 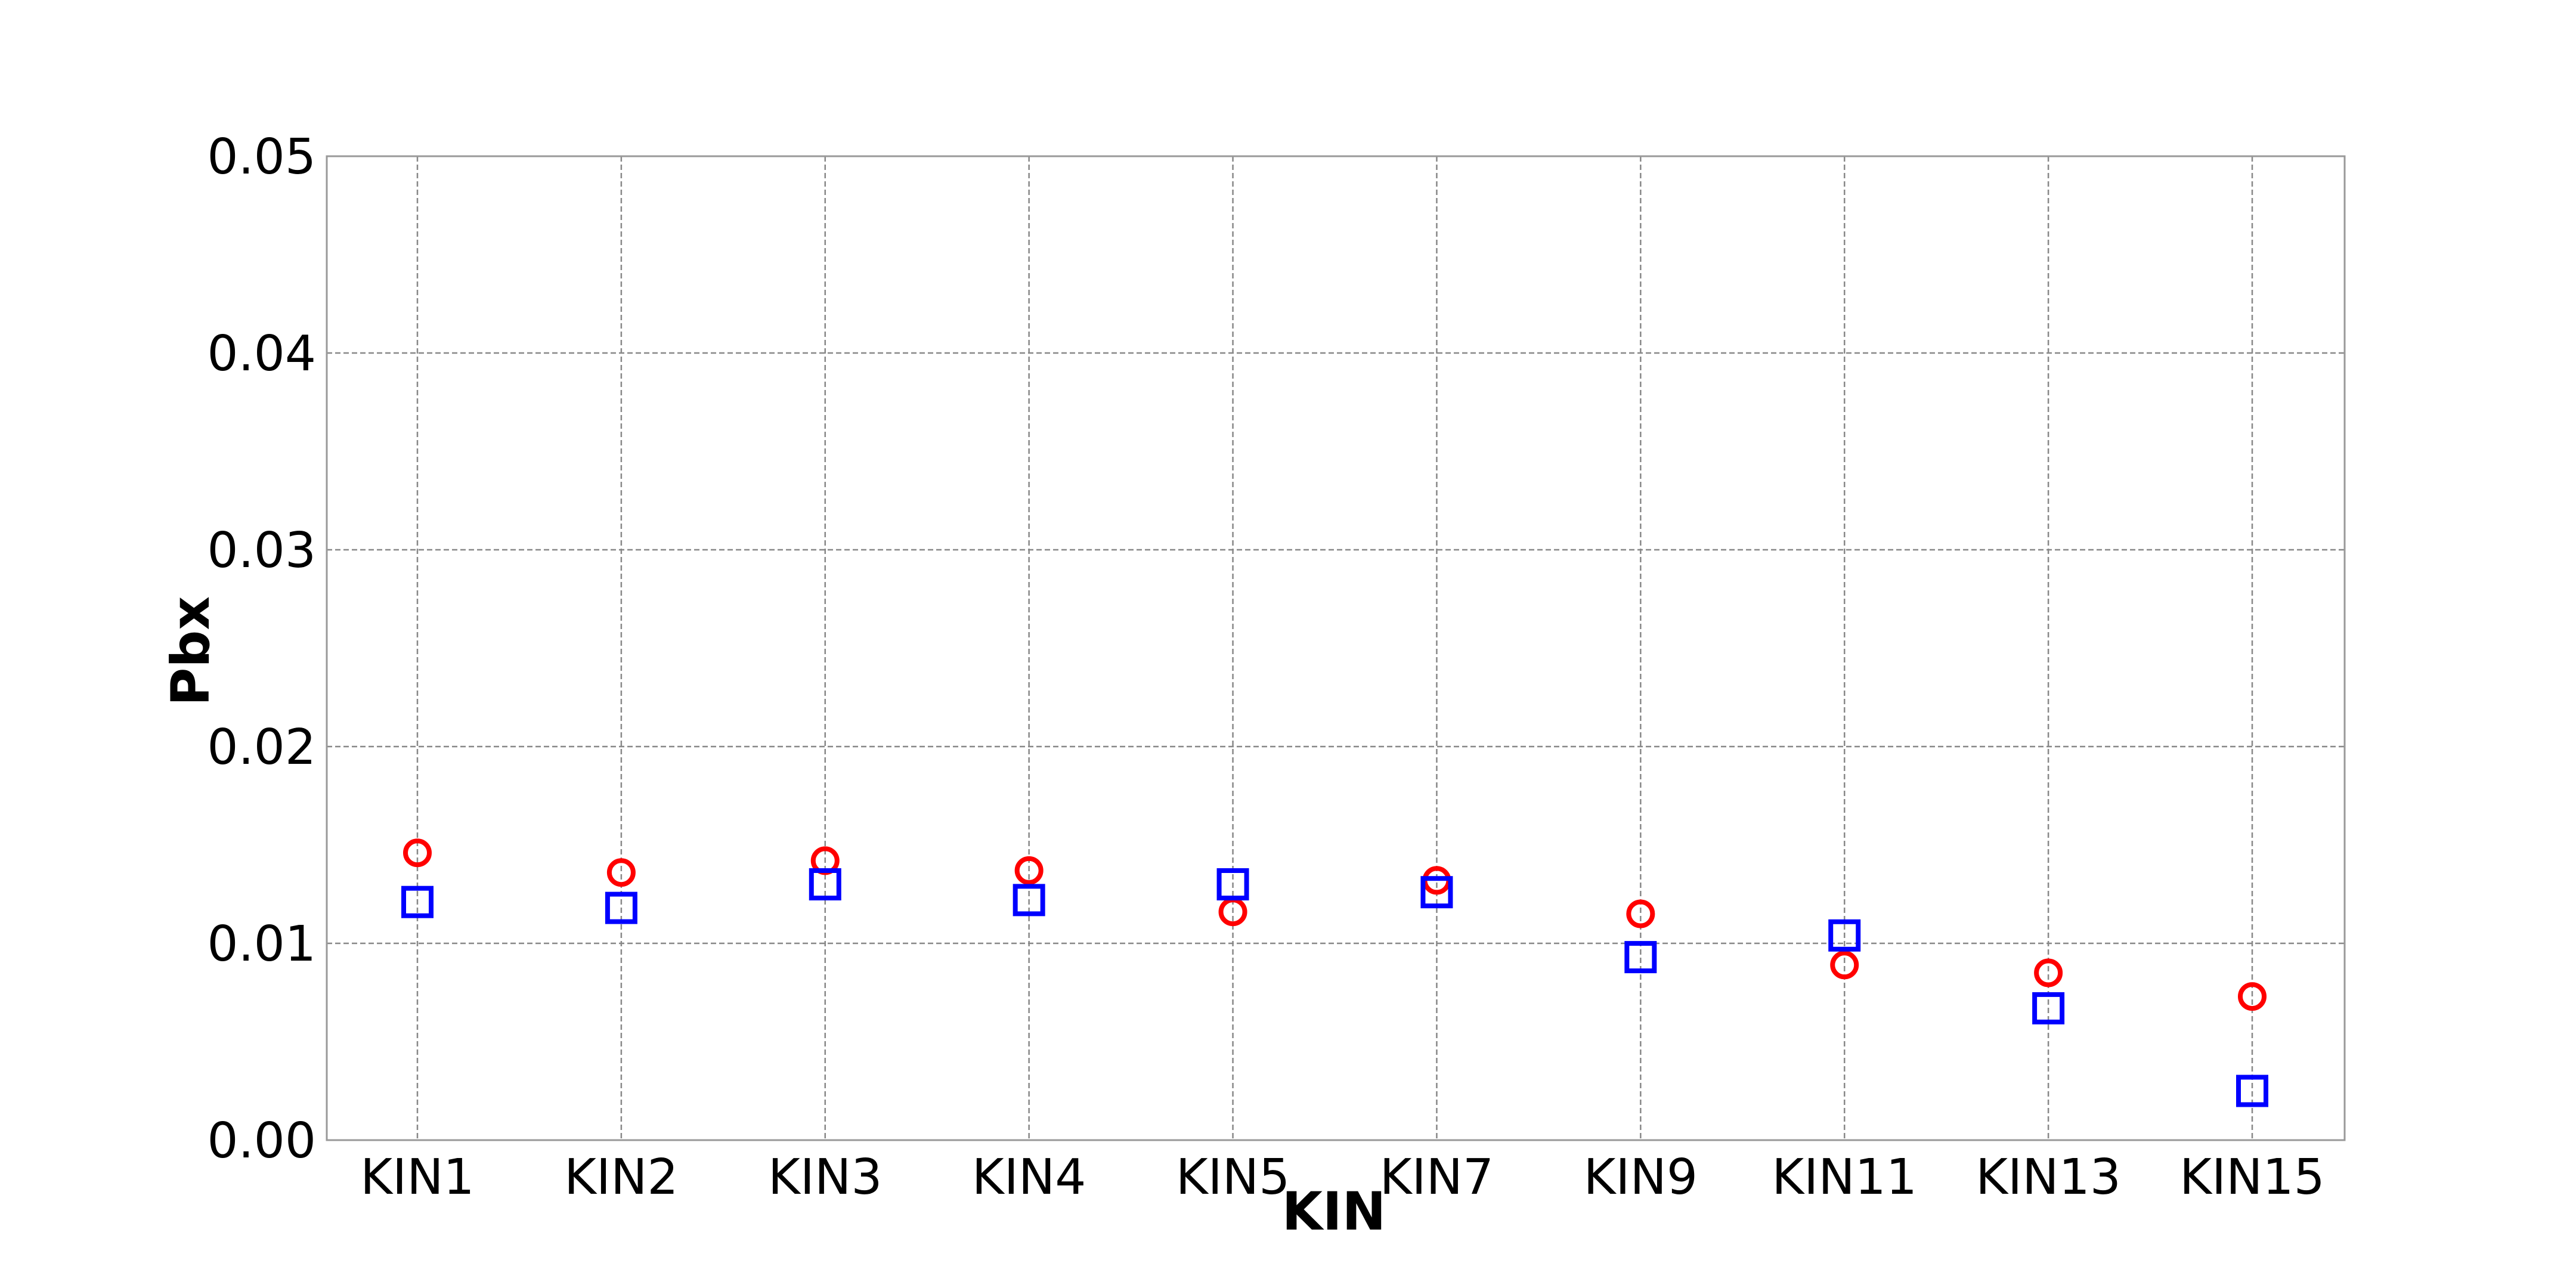 What do you see at coordinates (1437, 1177) in the screenshot?
I see `x-tick-label: KIN7` at bounding box center [1437, 1177].